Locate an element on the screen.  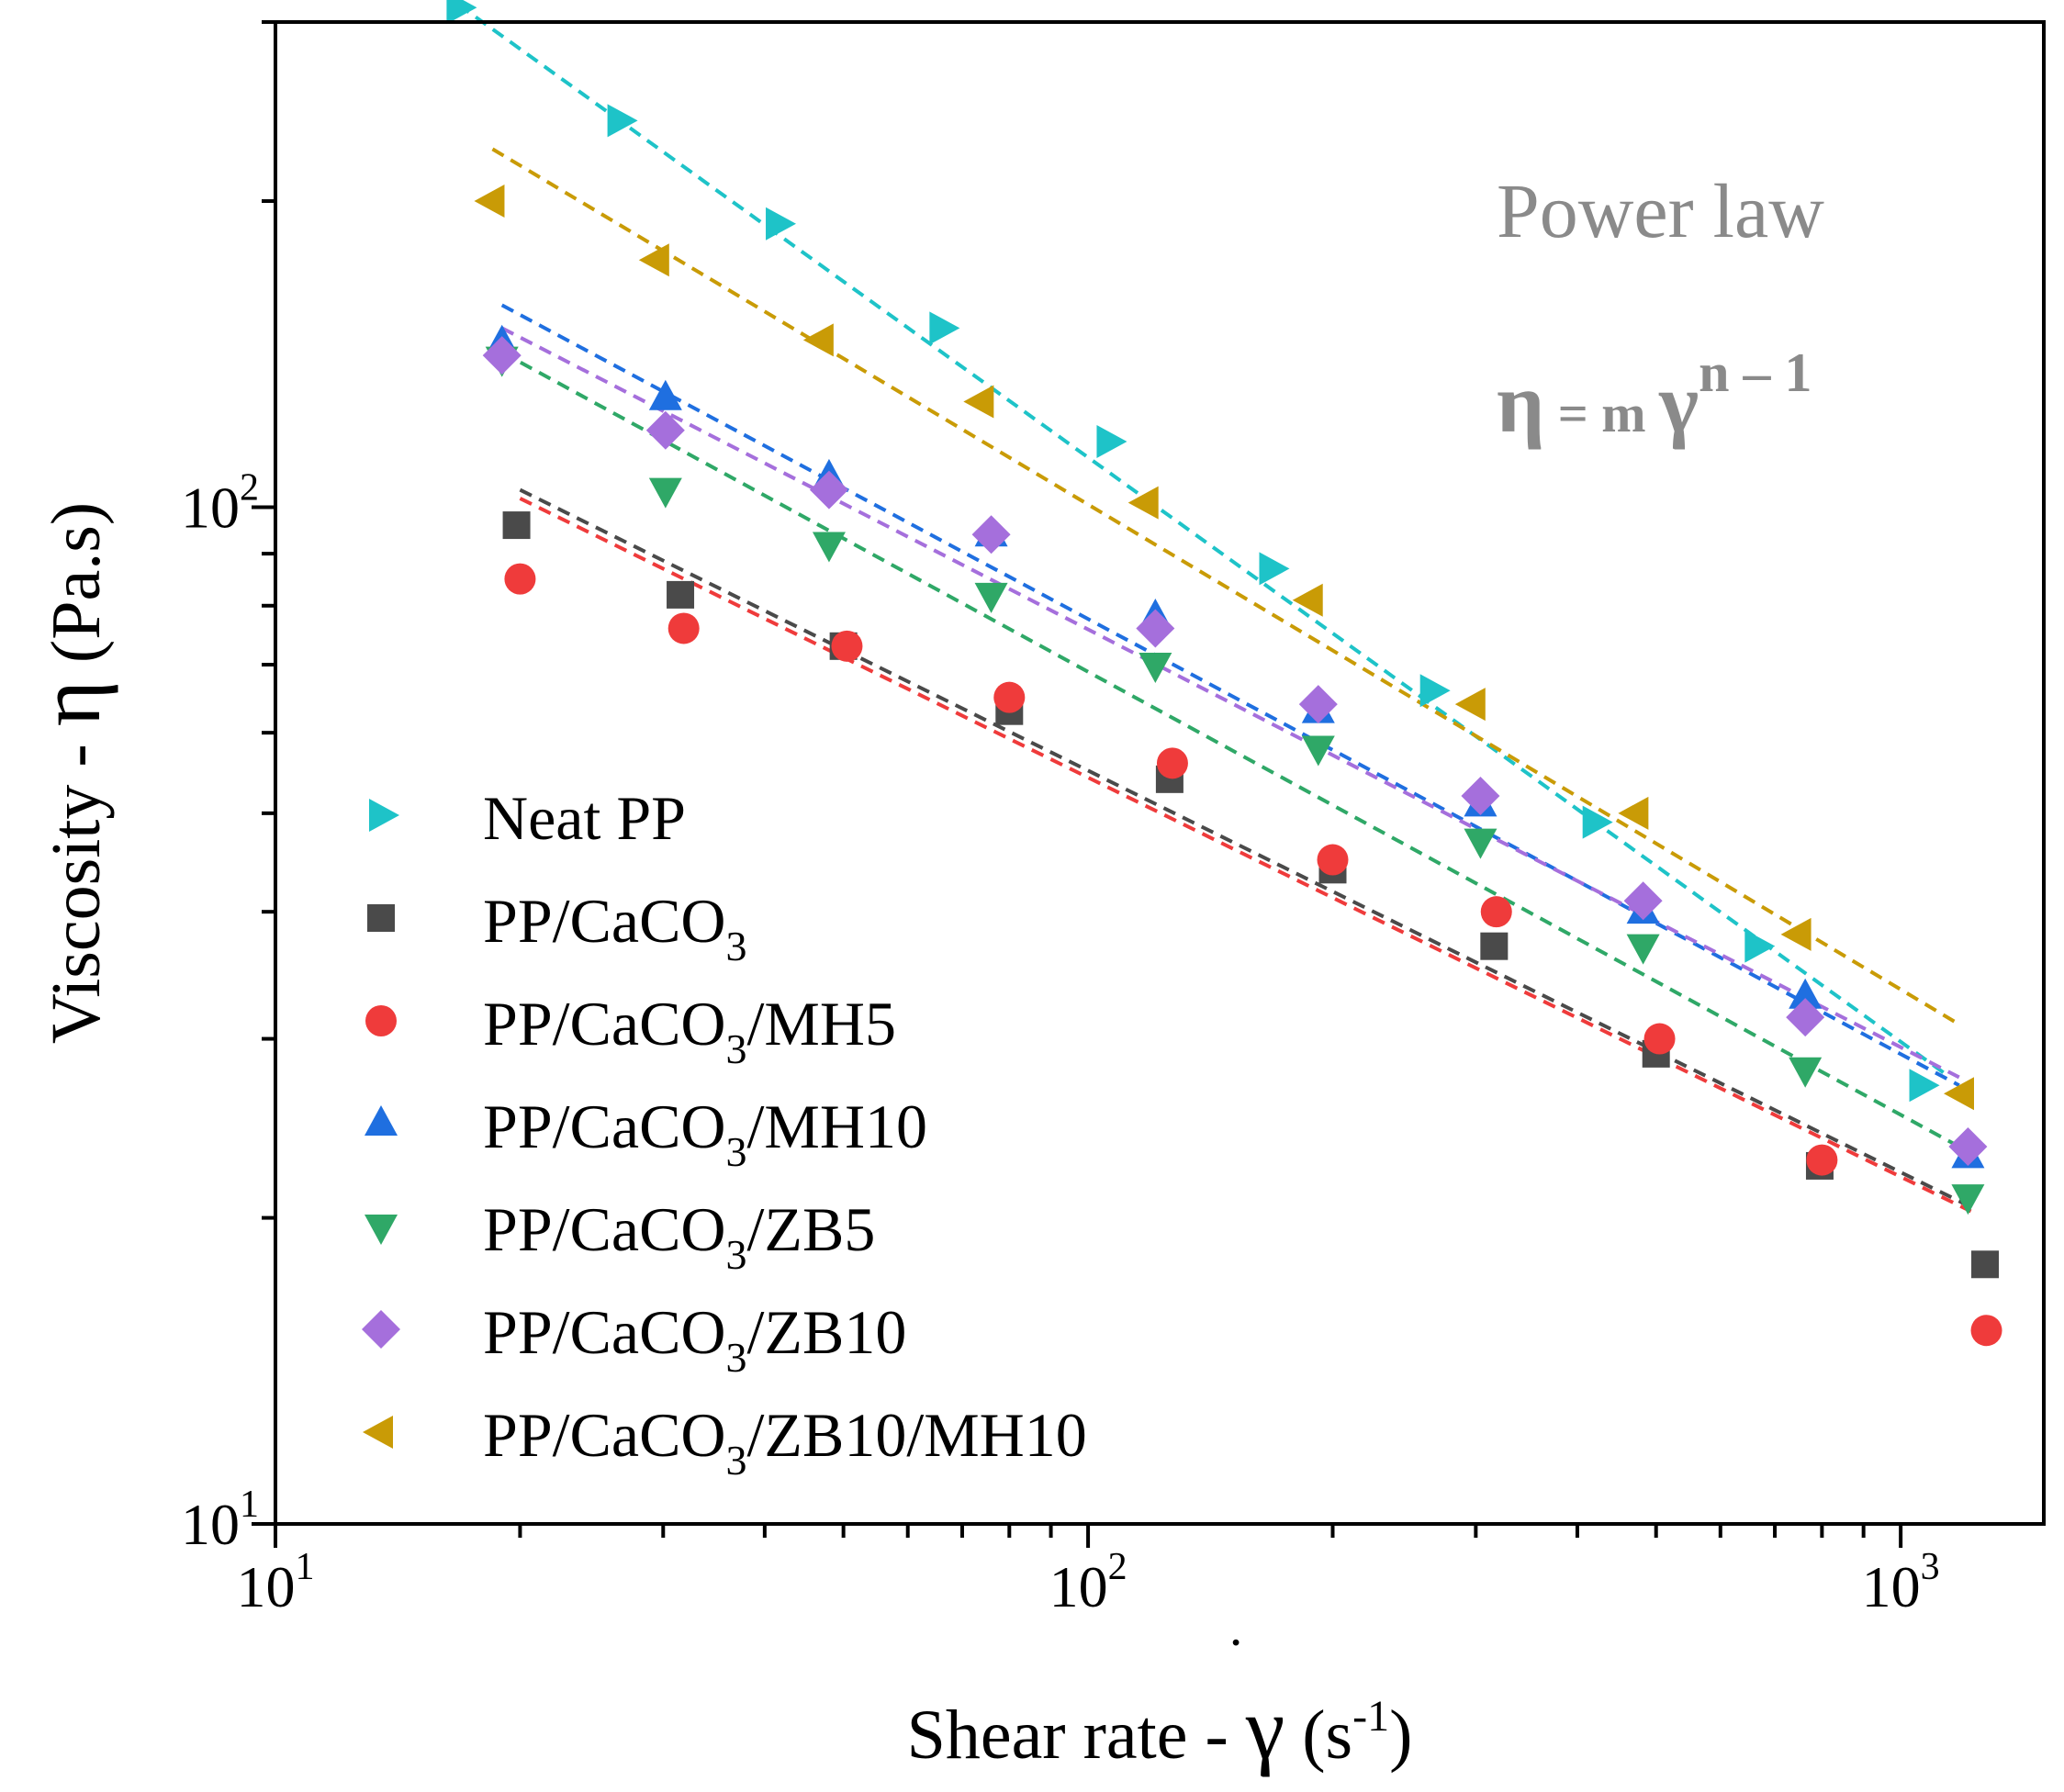
legend-item: PP/CaCO3/ZB10/MH10 is located at coordinates (725, 1442).